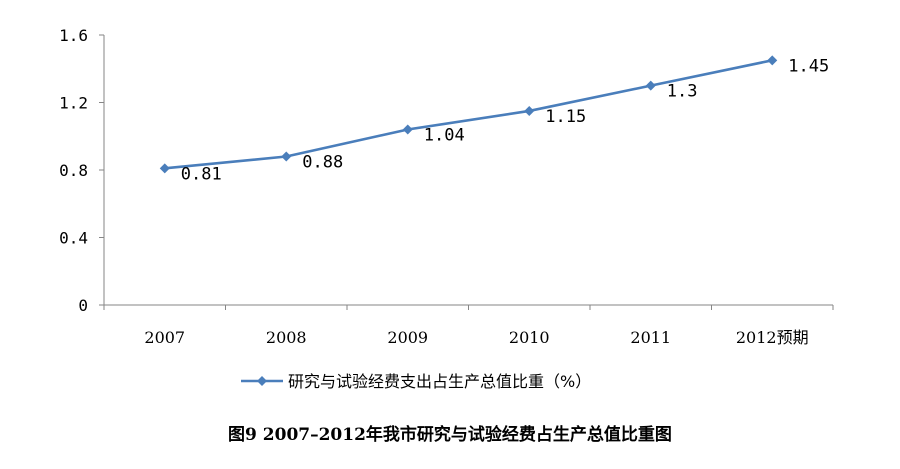 The height and width of the screenshot is (469, 900). Describe the element at coordinates (407, 337) in the screenshot. I see `x-tick-label: 2009` at that location.